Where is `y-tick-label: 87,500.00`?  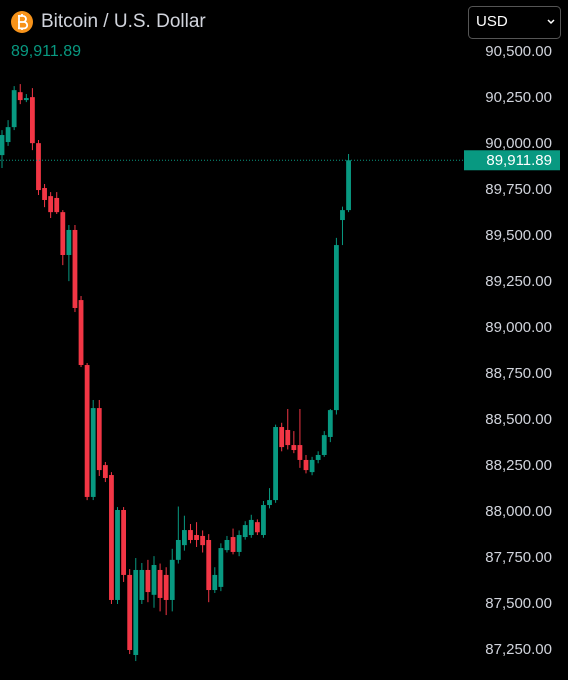
y-tick-label: 87,500.00 is located at coordinates (518, 603).